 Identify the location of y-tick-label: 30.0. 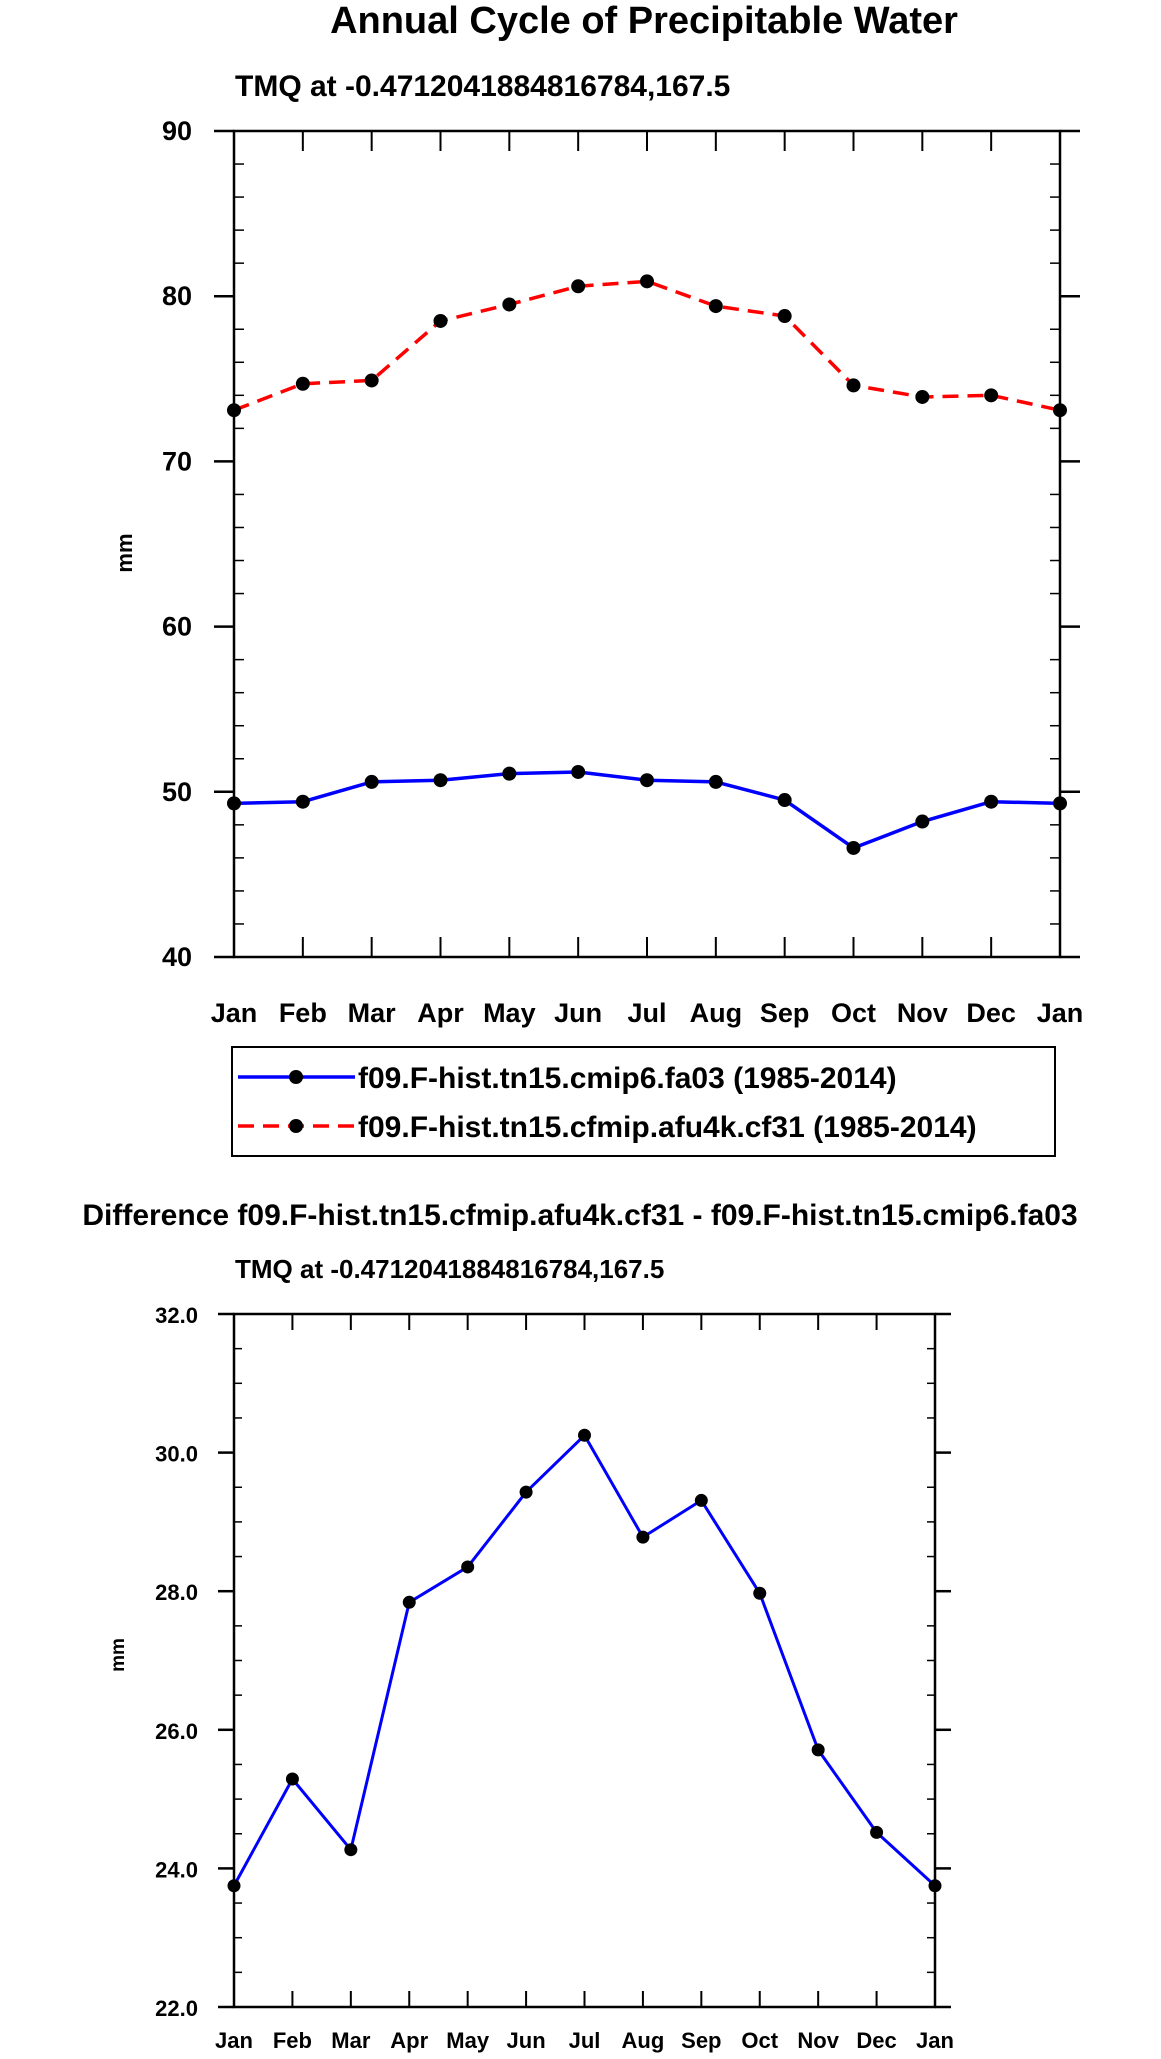
(176, 1454).